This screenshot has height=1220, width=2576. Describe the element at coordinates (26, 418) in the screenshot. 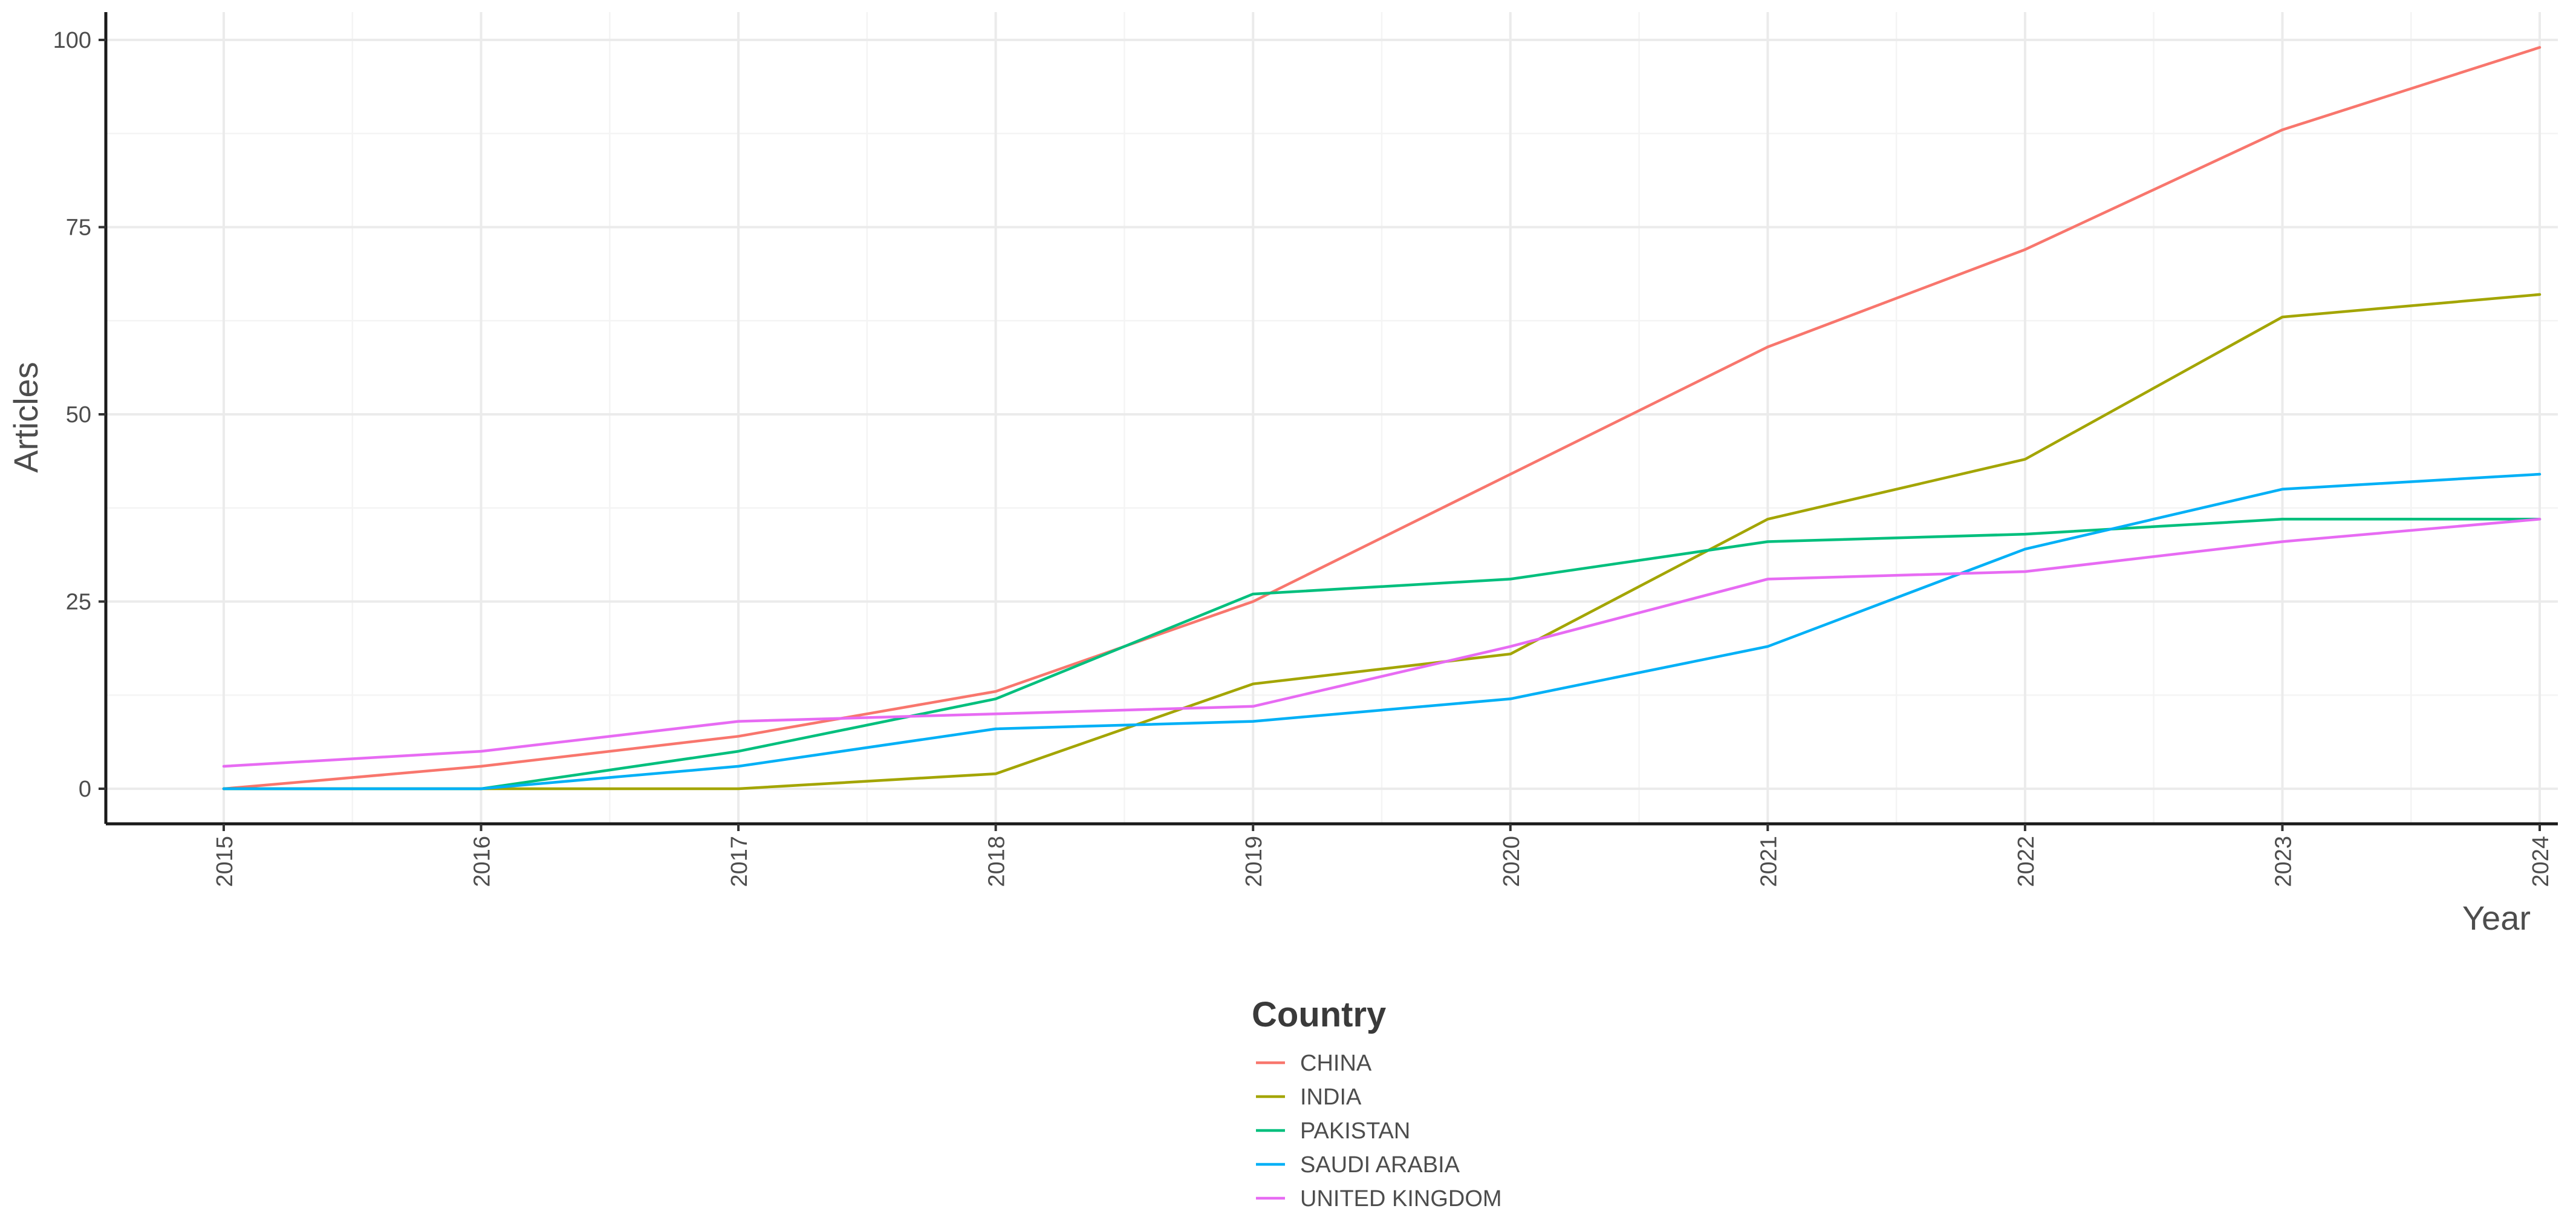

I see `y-axis-title: Articles` at that location.